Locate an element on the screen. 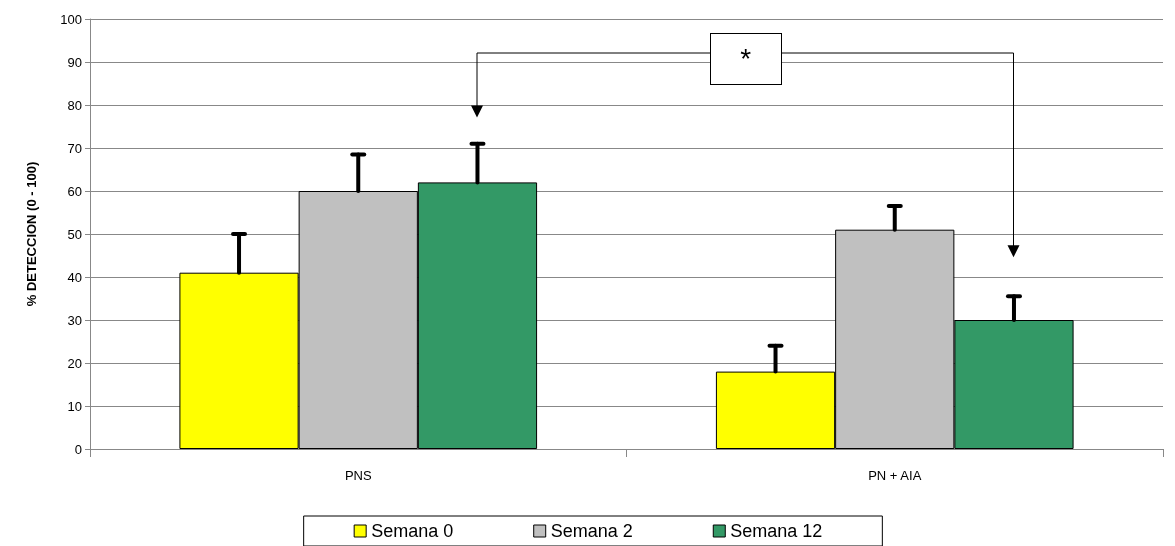  y-axis-title: % DETECCION (0 - 100) is located at coordinates (31, 234).